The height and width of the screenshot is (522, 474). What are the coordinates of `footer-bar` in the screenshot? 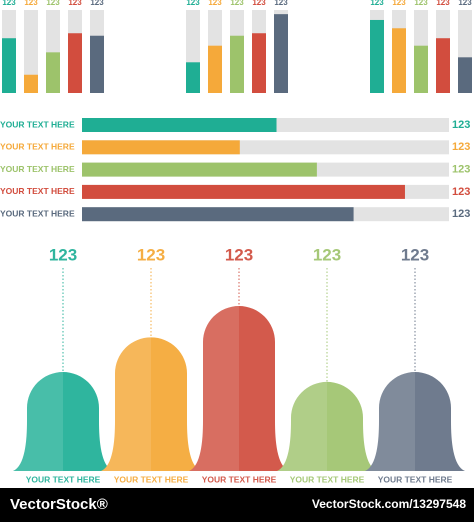 It's located at (237, 505).